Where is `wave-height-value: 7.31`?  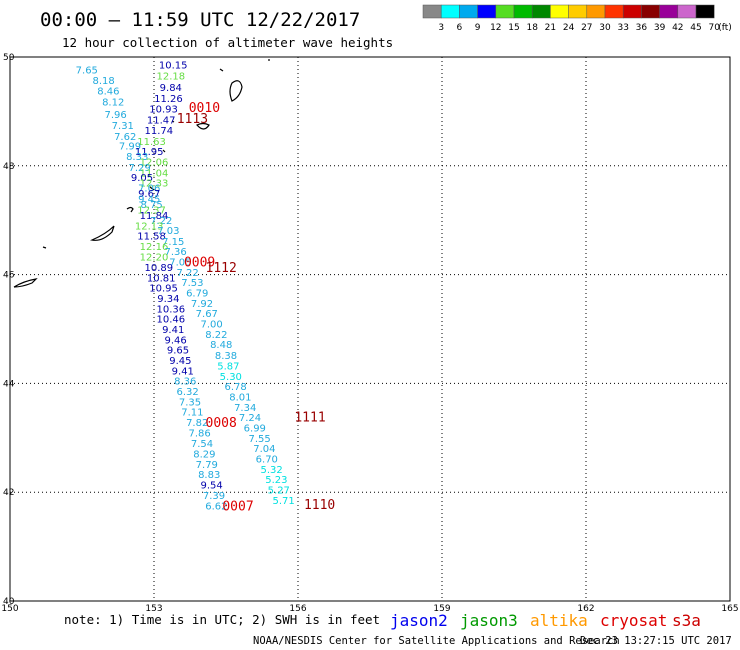
wave-height-value: 7.31 is located at coordinates (123, 126).